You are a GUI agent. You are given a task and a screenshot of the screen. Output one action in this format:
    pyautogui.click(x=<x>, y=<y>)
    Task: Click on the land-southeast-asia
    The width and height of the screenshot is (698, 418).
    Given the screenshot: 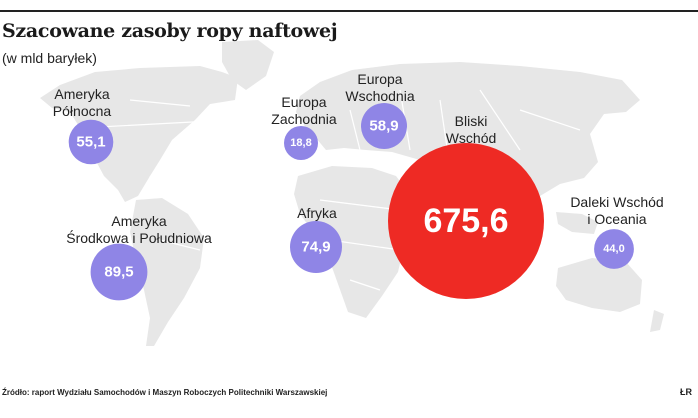 What is the action you would take?
    pyautogui.click(x=577, y=223)
    